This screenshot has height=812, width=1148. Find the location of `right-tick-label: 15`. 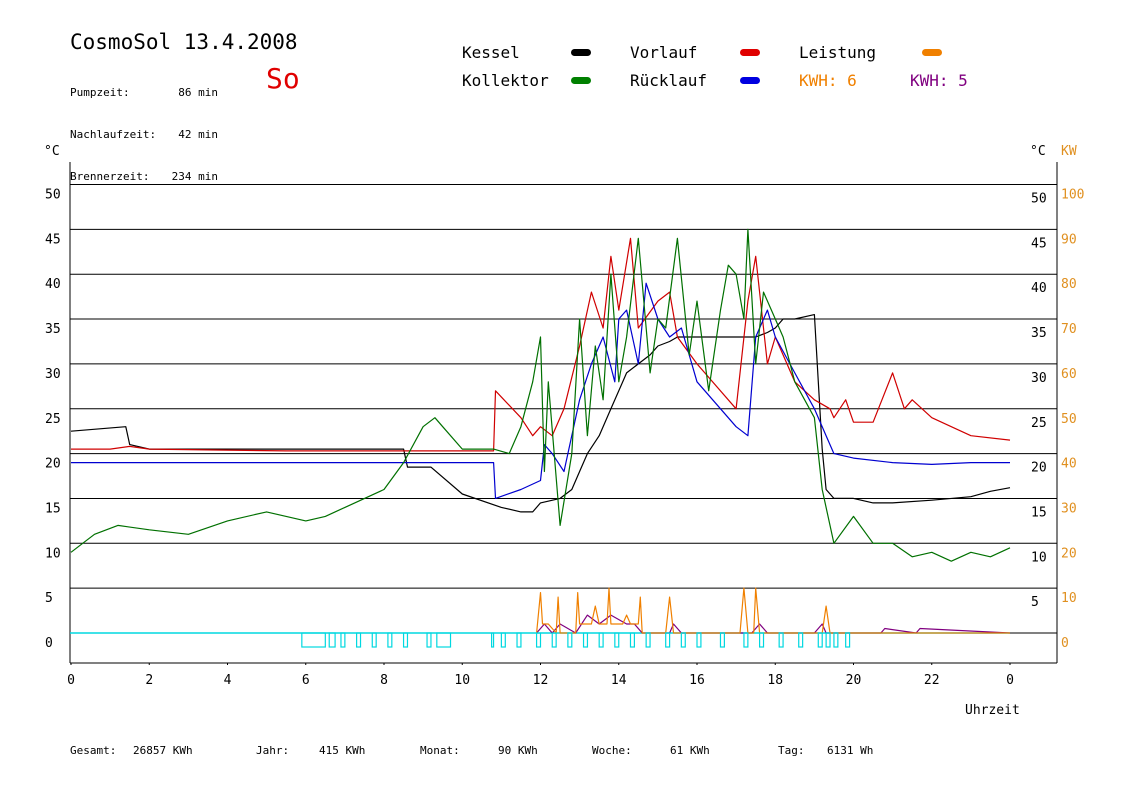

right-tick-label: 15 is located at coordinates (1039, 512).